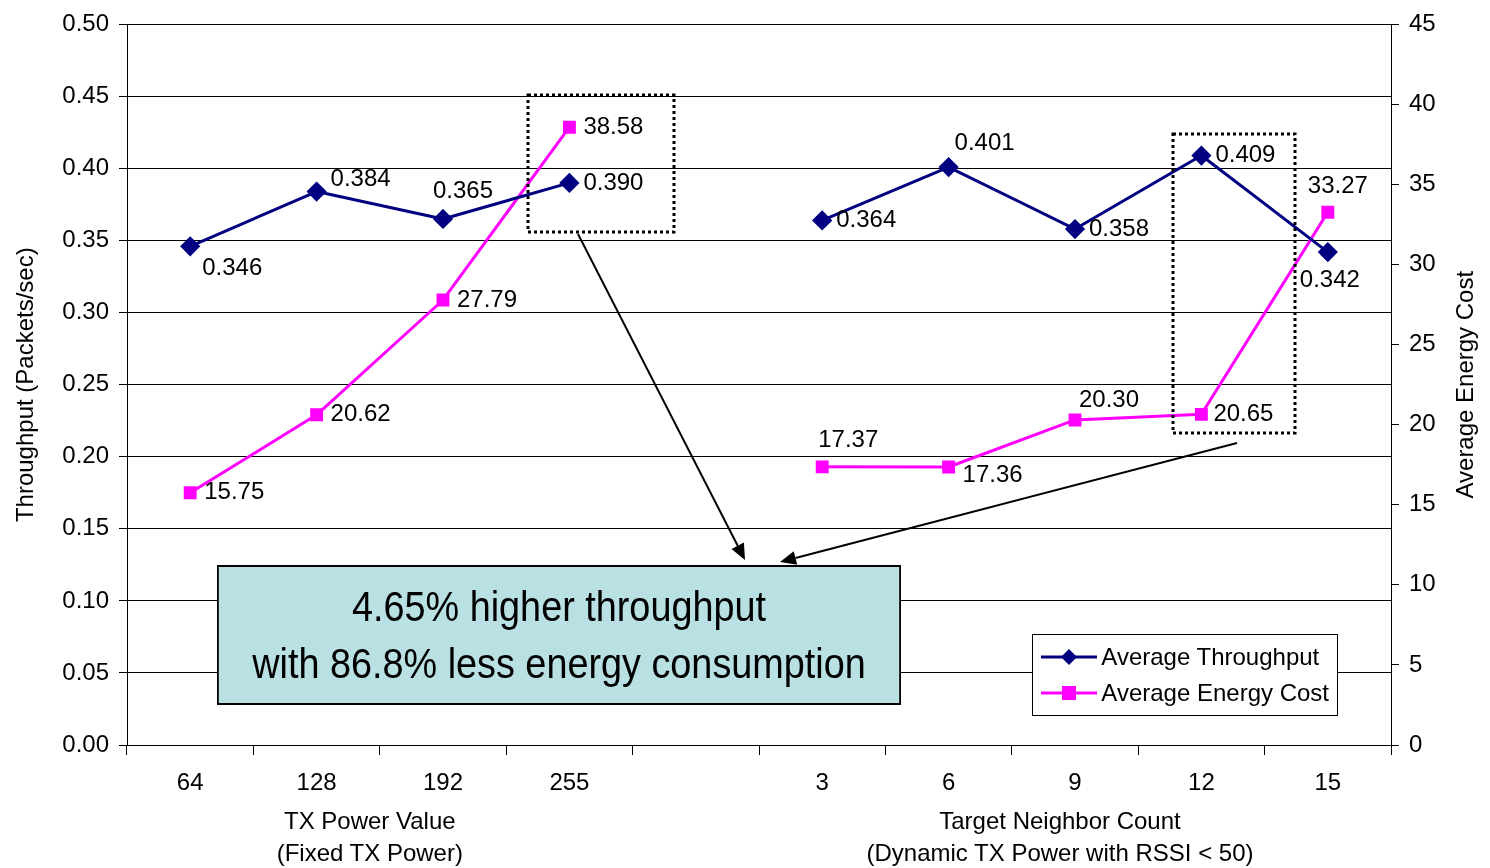 This screenshot has width=1490, height=868. What do you see at coordinates (360, 413) in the screenshot?
I see `data-label: 20.62` at bounding box center [360, 413].